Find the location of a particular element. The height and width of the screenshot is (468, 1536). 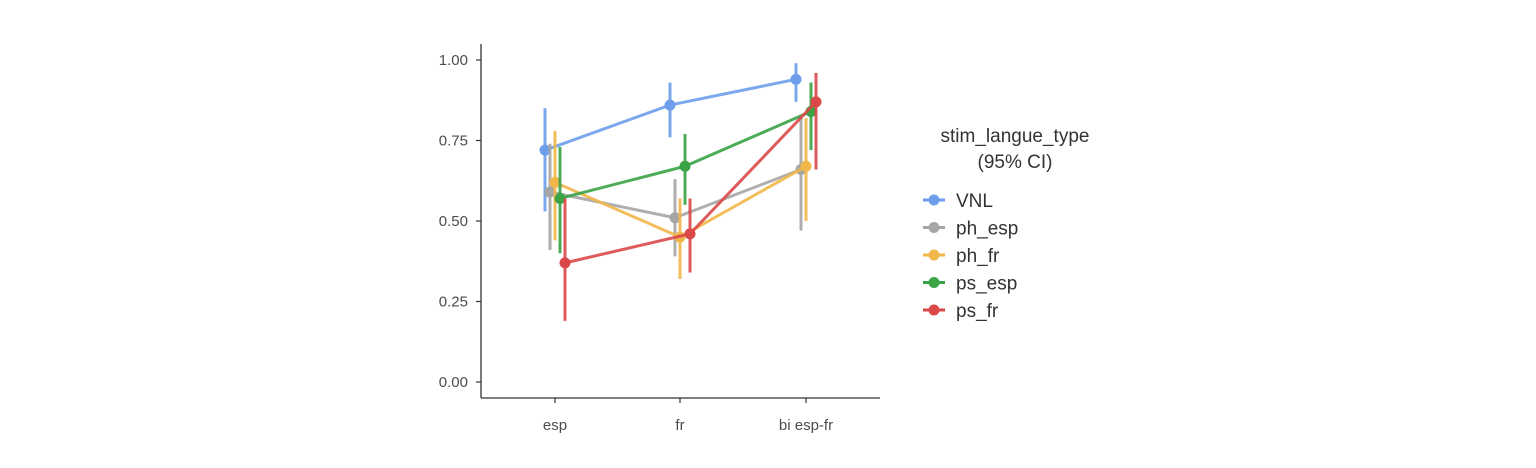

legend-items: VNL ph_esp ph_fr ps_esp ps_fr is located at coordinates (970, 256).